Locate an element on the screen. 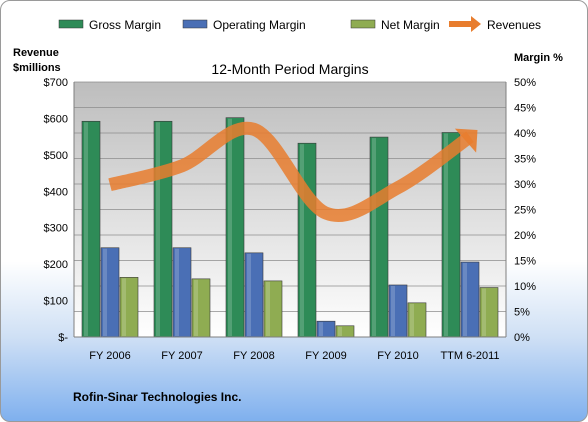  revenue-line is located at coordinates (291, 171).